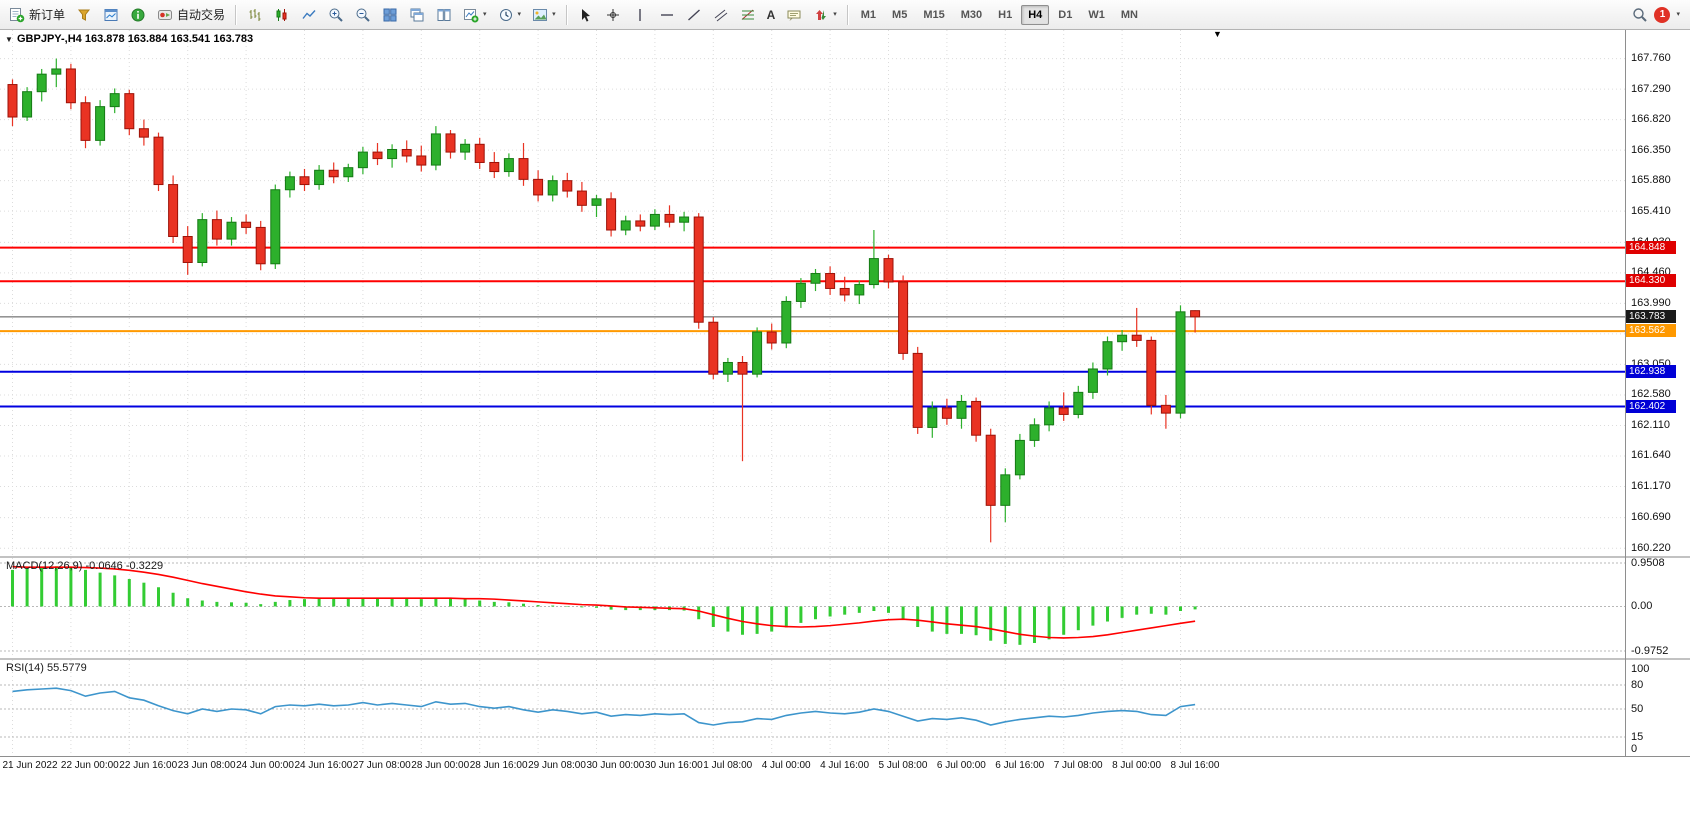 This screenshot has height=838, width=1690. What do you see at coordinates (868, 14) in the screenshot?
I see `timeframe-button-m1: M1` at bounding box center [868, 14].